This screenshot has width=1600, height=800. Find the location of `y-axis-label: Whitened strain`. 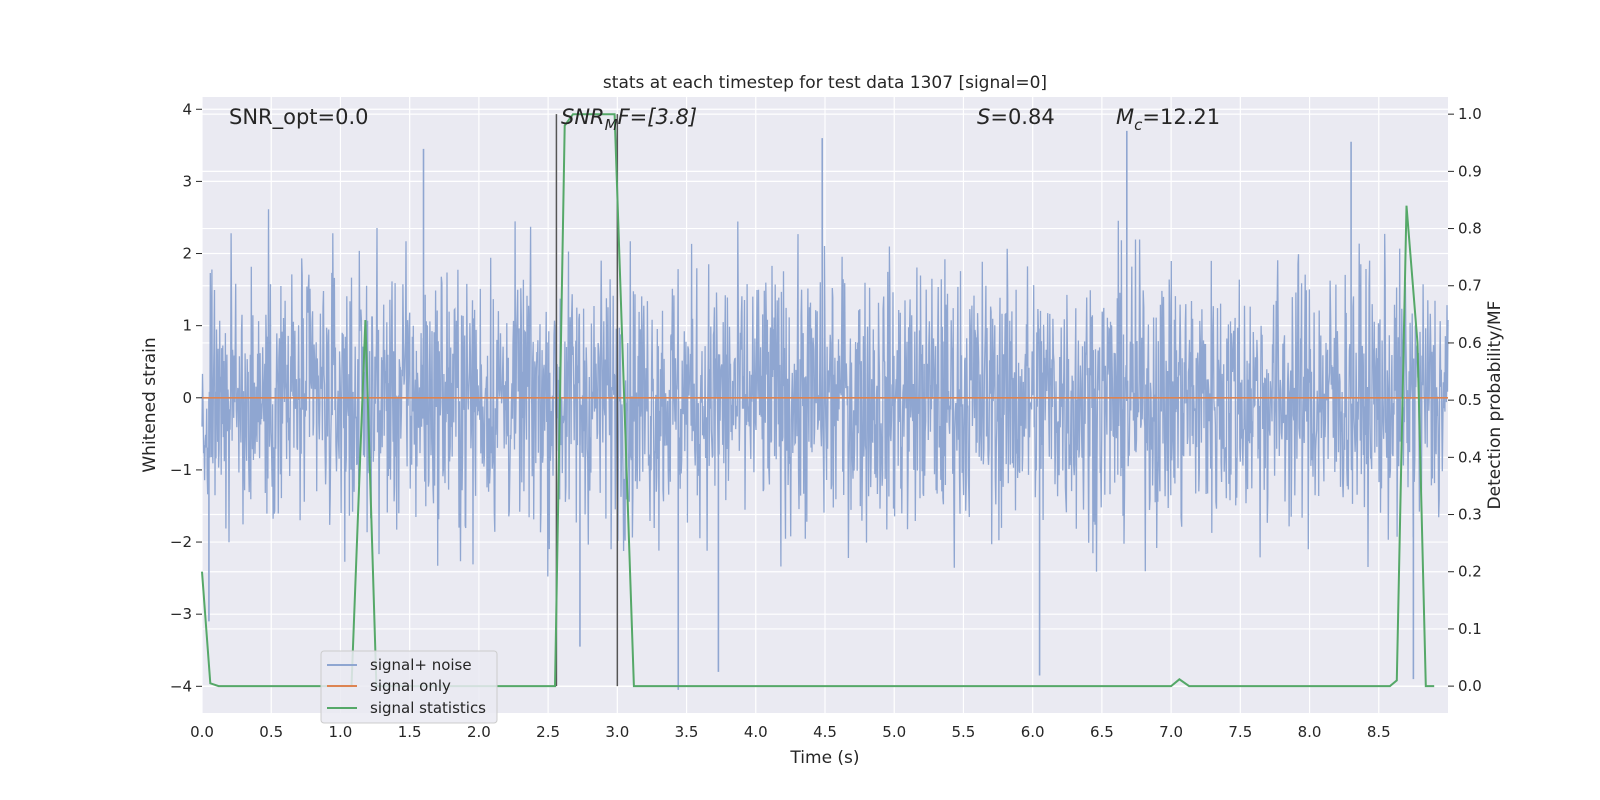

y-axis-label: Whitened strain is located at coordinates (150, 404).